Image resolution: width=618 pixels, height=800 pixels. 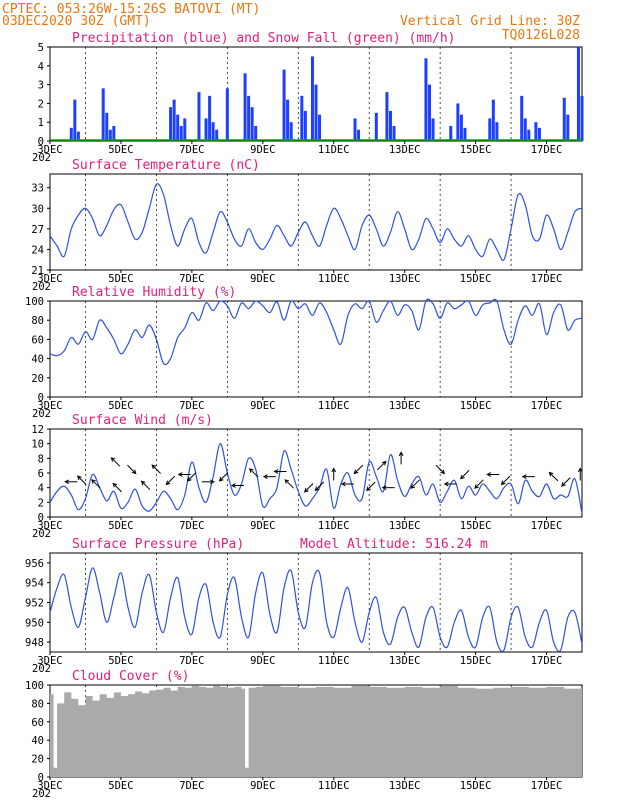 What do you see at coordinates (316, 332) in the screenshot?
I see `series-line` at bounding box center [316, 332].